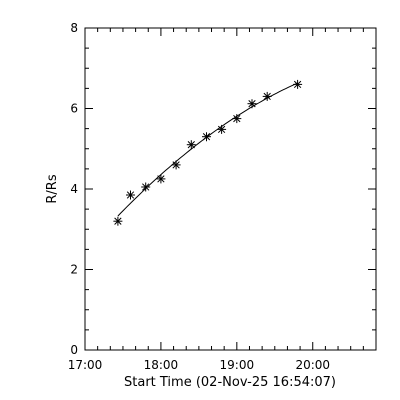  What do you see at coordinates (74, 350) in the screenshot?
I see `y-tick-label: 0` at bounding box center [74, 350].